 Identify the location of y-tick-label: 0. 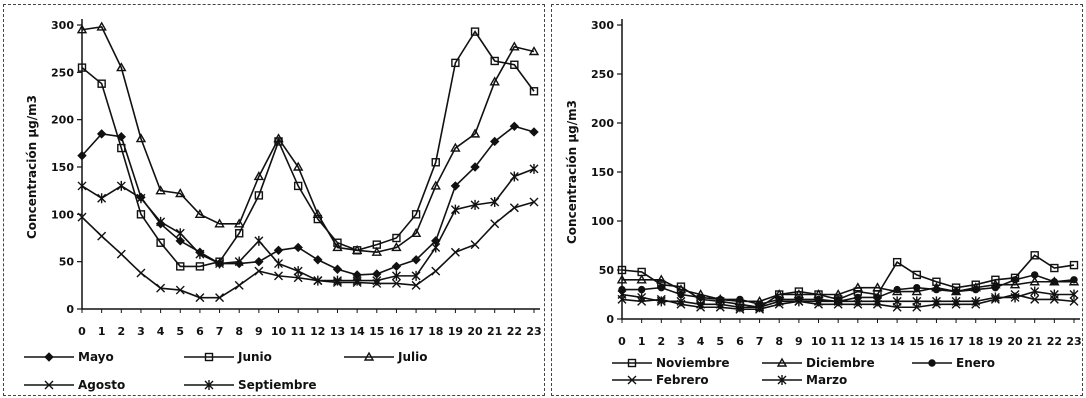
(70, 309).